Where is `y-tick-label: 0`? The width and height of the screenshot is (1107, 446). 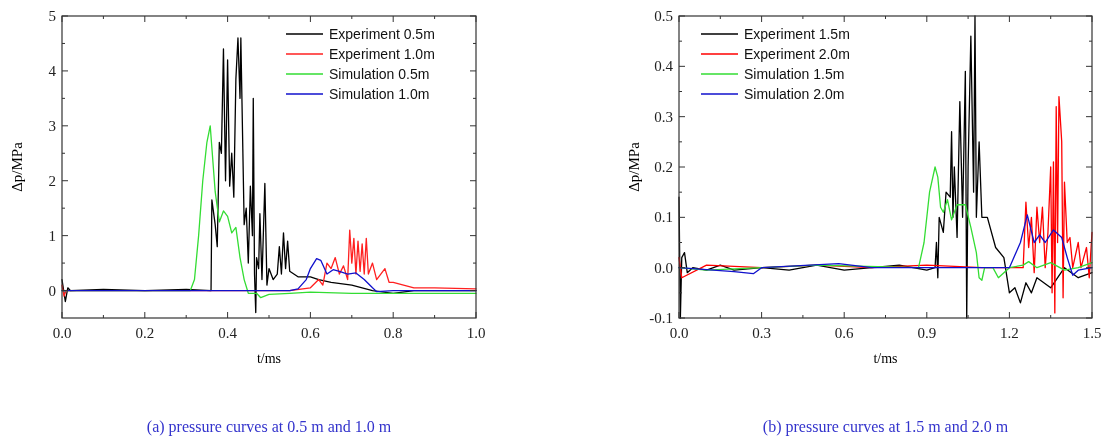 y-tick-label: 0 is located at coordinates (52, 290).